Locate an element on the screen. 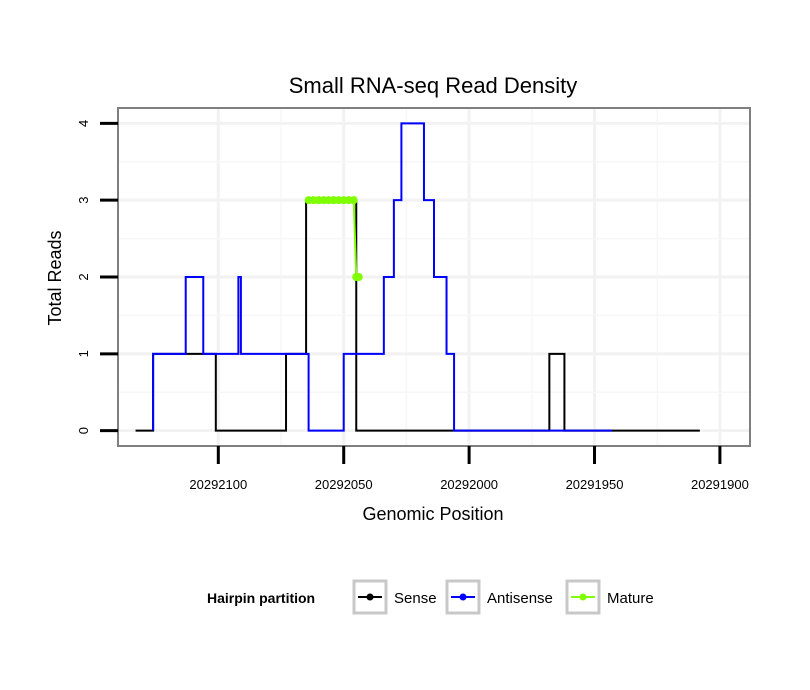 The image size is (810, 690). y-tick-label: 2 is located at coordinates (83, 276).